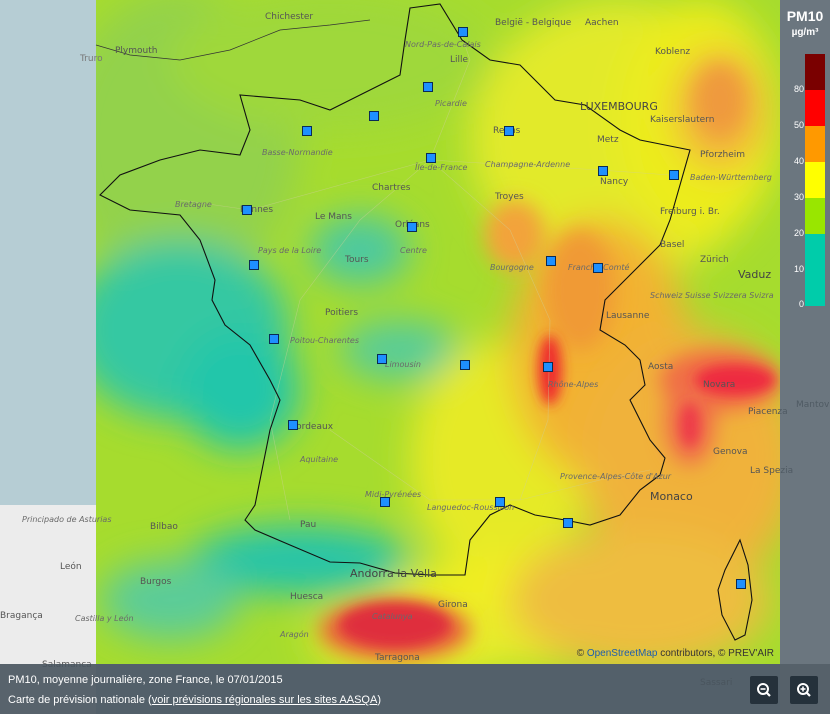  I want to click on city-label-nord: Nord-Pas-de-Calais, so click(443, 44).